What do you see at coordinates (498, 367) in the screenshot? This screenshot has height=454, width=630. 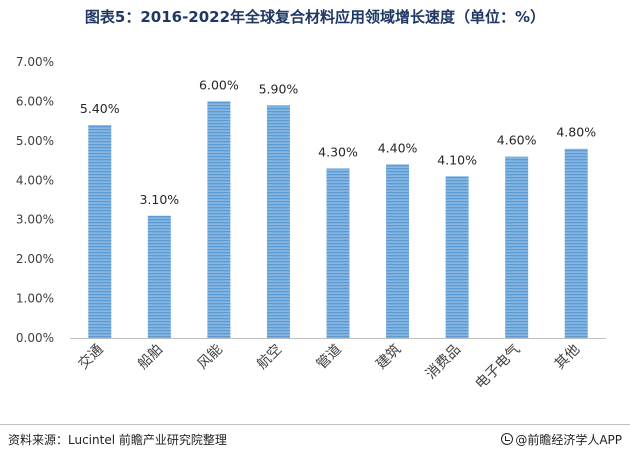 I see `x-tick-label: 电子电气` at bounding box center [498, 367].